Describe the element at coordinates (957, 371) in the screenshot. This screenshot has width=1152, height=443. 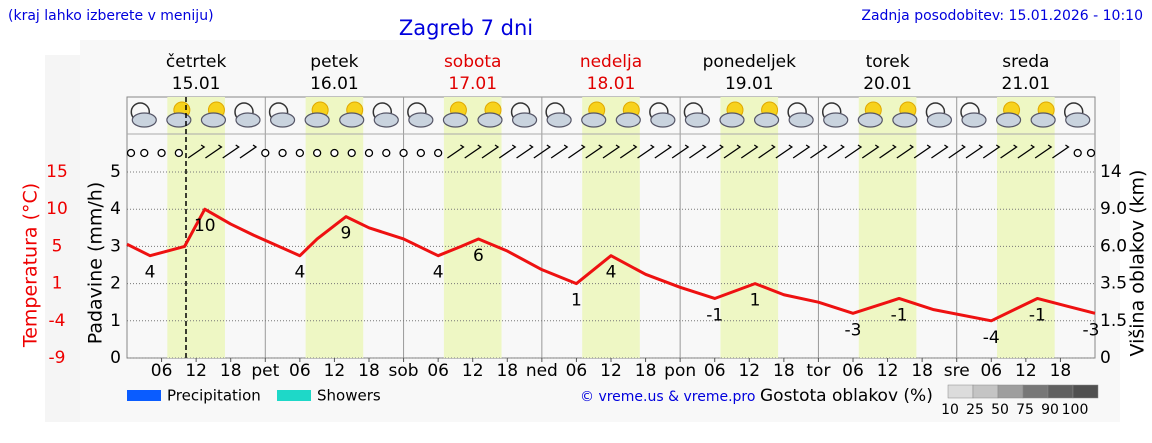
I see `x-tick-label: sre` at that location.